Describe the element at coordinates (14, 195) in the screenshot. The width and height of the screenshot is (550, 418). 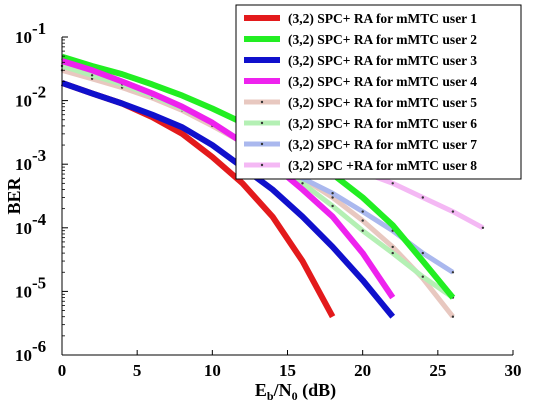
I see `y-axis-title: BER` at that location.